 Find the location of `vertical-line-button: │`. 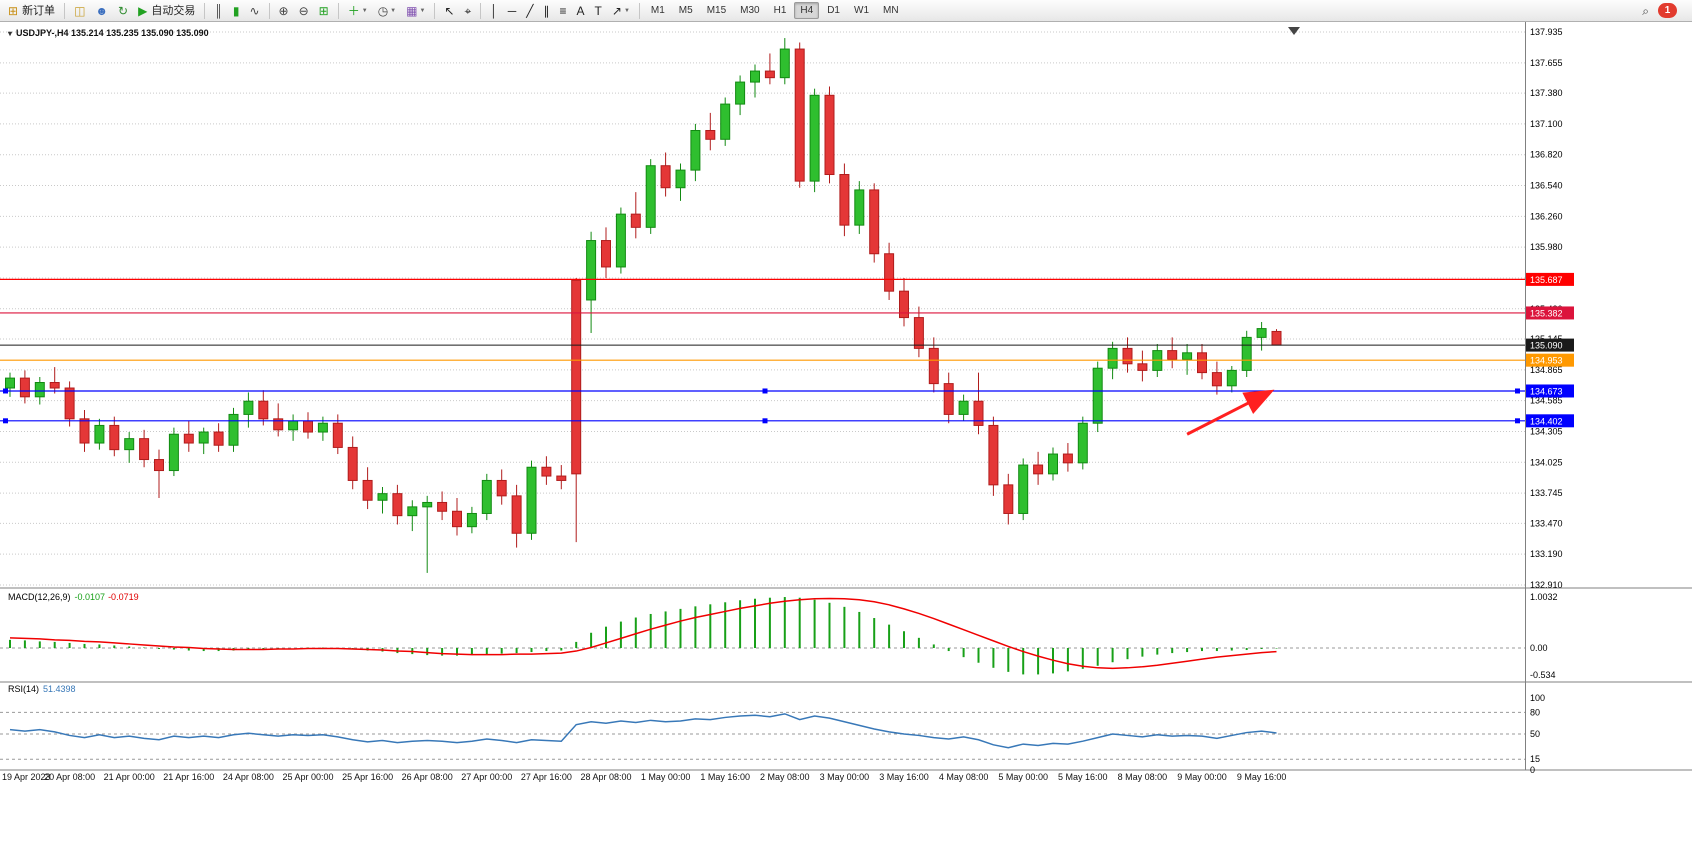

vertical-line-button: │ is located at coordinates (494, 11).